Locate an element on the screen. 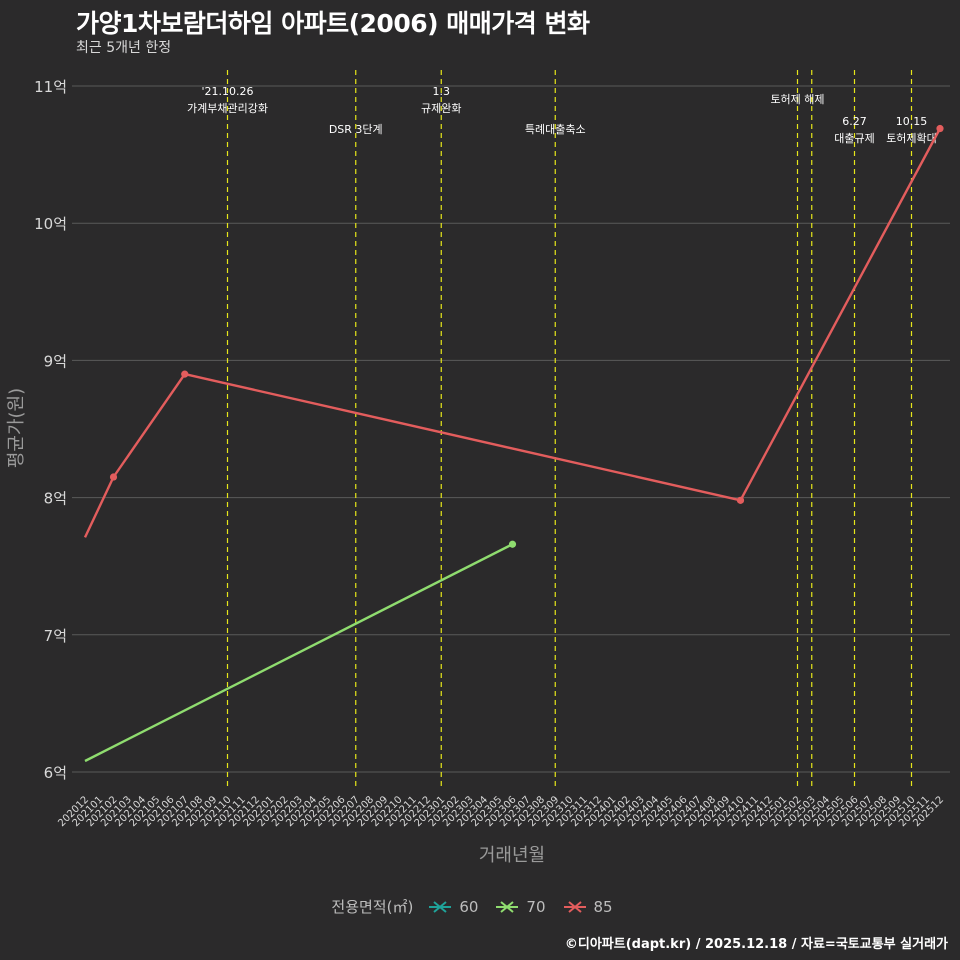 The image size is (960, 960). event-label: 대출규제 is located at coordinates (854, 138).